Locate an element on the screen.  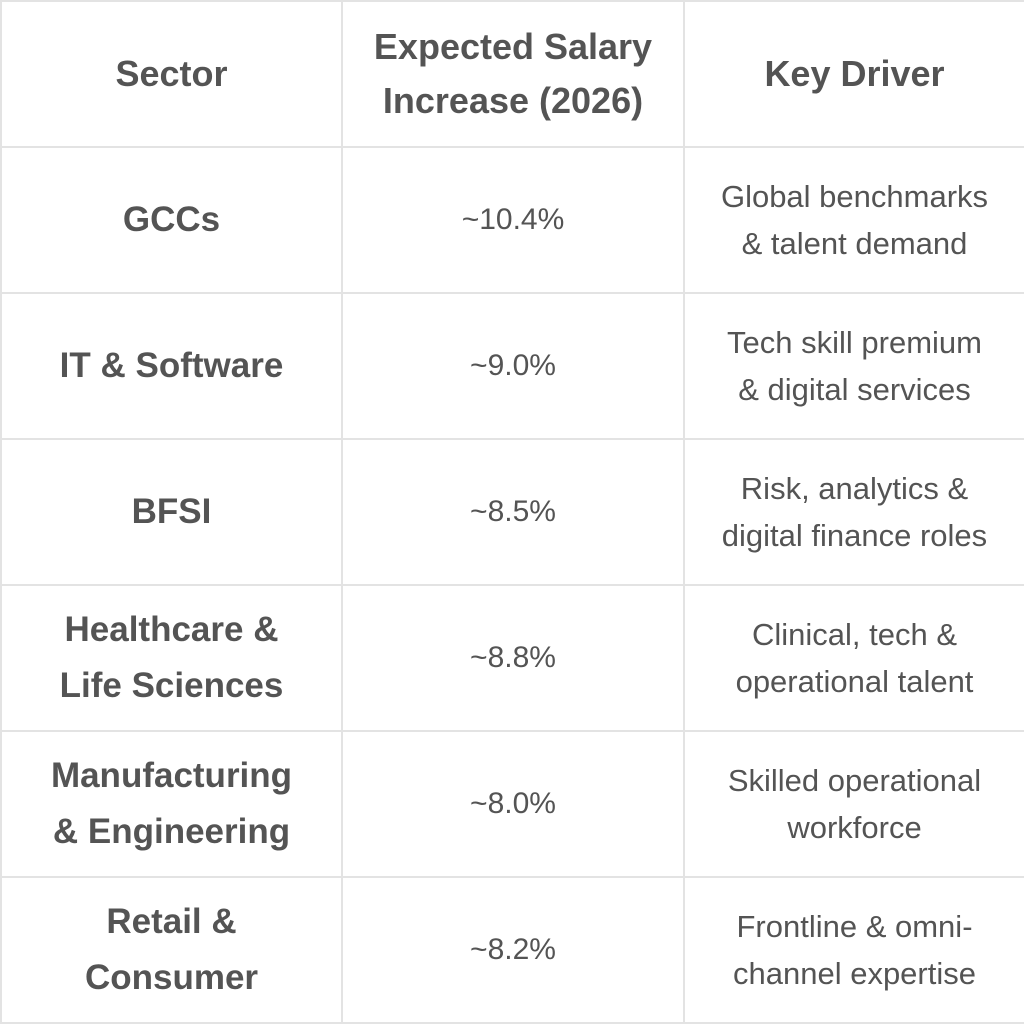
sector-cell: IT & Software is located at coordinates (171, 366).